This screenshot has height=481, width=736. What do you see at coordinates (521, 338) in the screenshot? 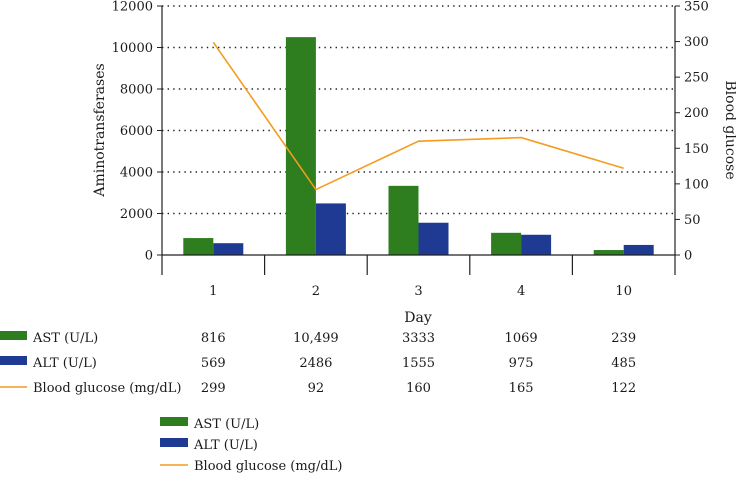
I see `data-label: 1069` at bounding box center [521, 338].